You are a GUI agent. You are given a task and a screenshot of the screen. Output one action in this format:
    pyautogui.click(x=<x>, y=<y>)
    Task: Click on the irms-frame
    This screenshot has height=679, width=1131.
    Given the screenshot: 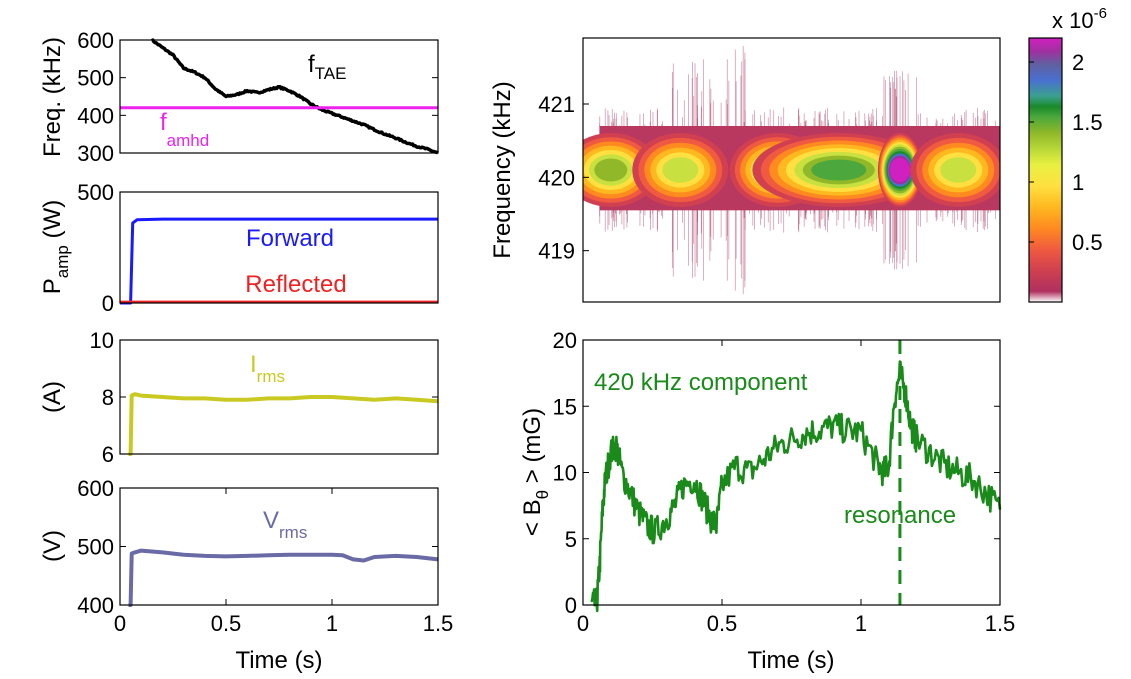 What is the action you would take?
    pyautogui.click(x=279, y=397)
    